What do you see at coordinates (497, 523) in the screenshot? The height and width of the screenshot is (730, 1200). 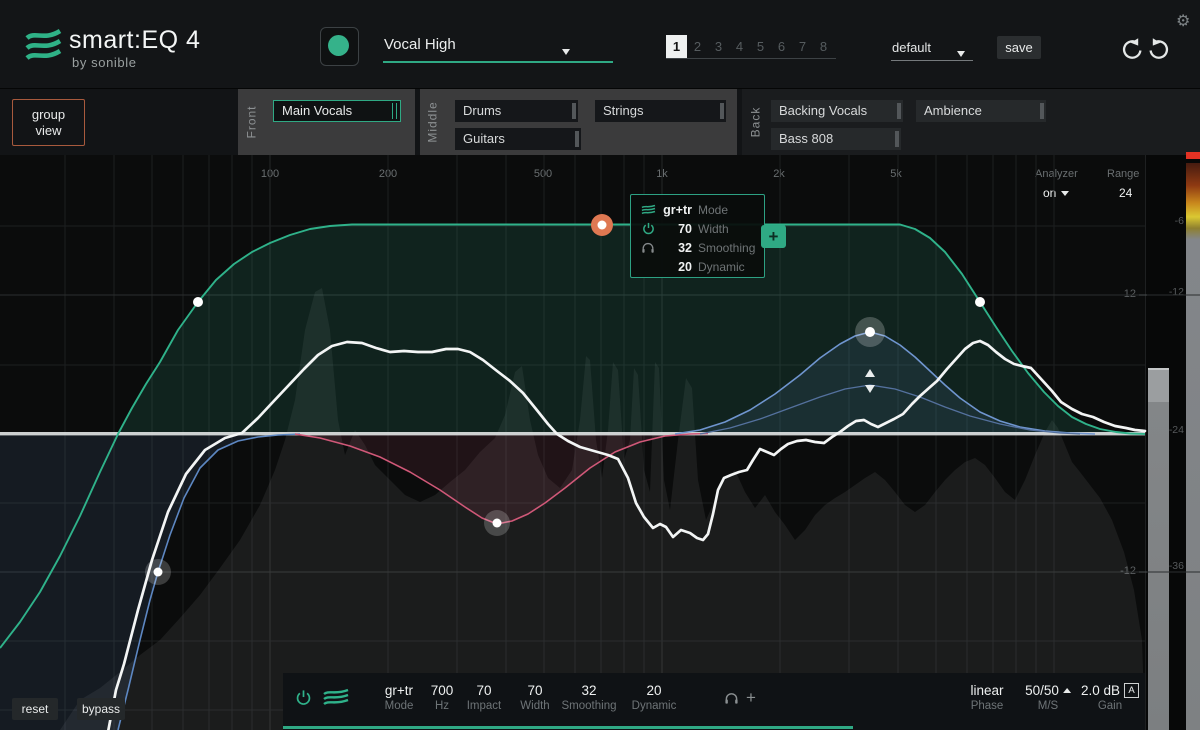 I see `handle-pink` at bounding box center [497, 523].